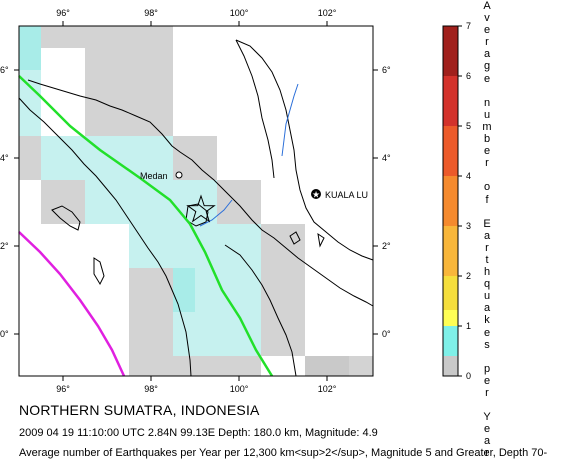 This screenshot has width=584, height=461. Describe the element at coordinates (63, 13) in the screenshot. I see `lon-label-top-96: 96°` at that location.